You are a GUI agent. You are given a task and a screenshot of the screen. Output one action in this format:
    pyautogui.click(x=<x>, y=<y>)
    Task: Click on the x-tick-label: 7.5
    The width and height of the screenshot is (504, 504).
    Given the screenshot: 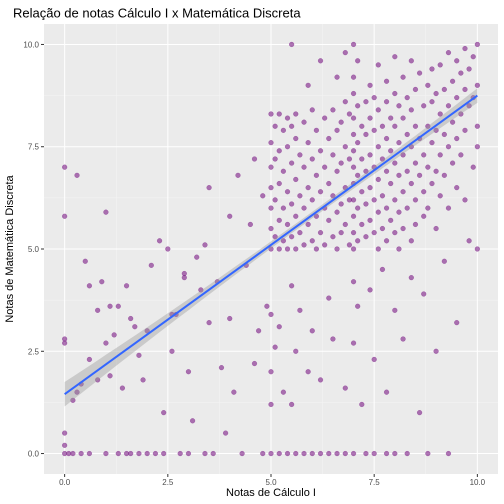 What is the action you would take?
    pyautogui.click(x=375, y=482)
    